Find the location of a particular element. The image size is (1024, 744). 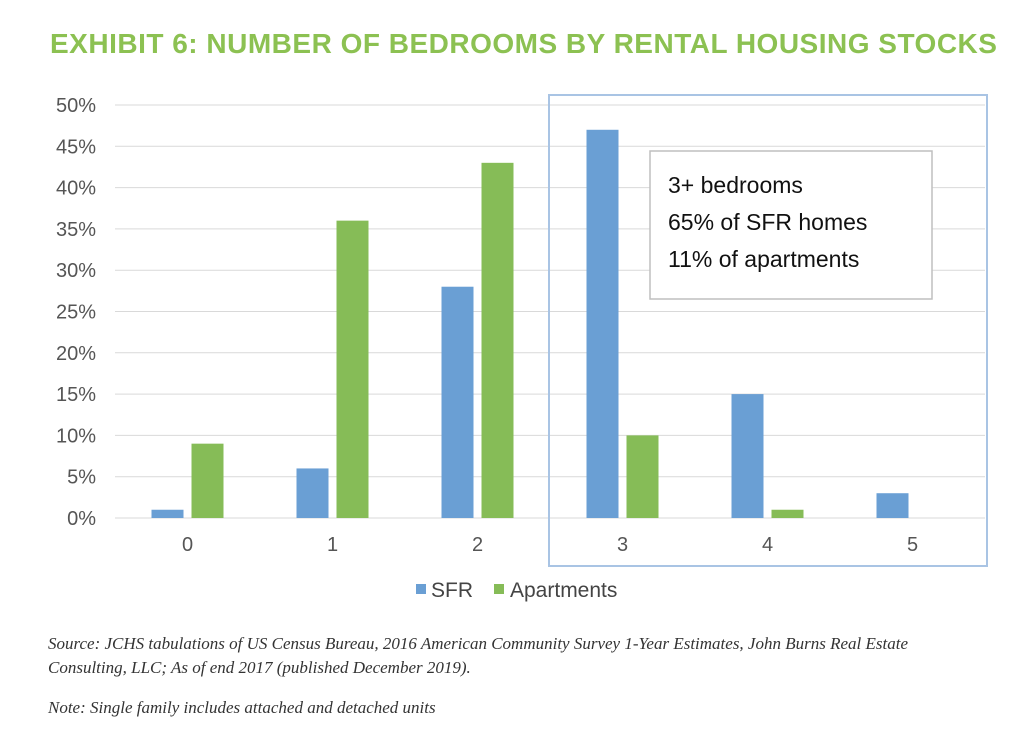

y-tick-label: 35% is located at coordinates (76, 230).